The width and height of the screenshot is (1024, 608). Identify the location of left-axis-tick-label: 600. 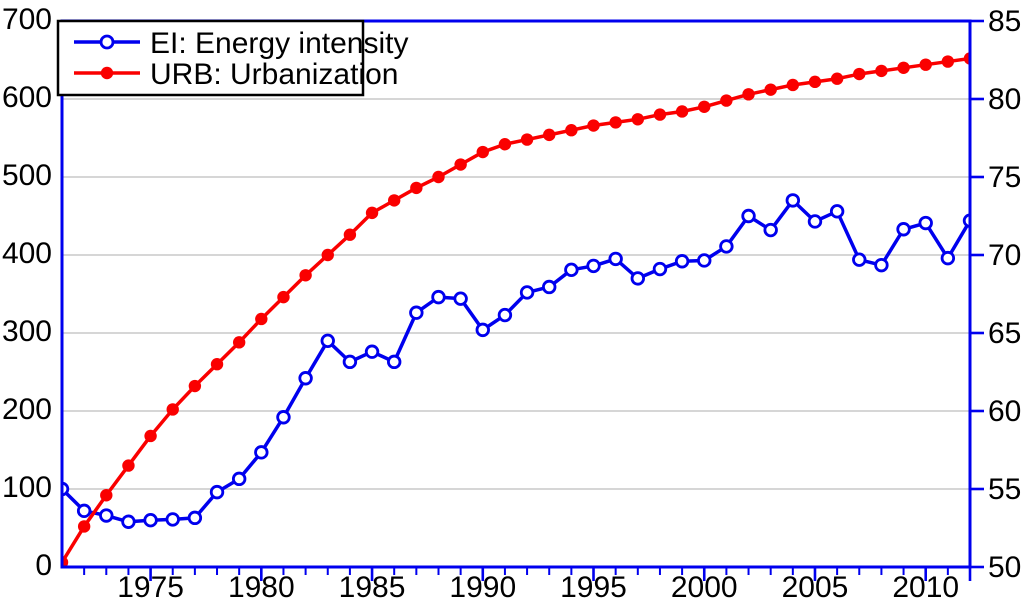
(27, 97).